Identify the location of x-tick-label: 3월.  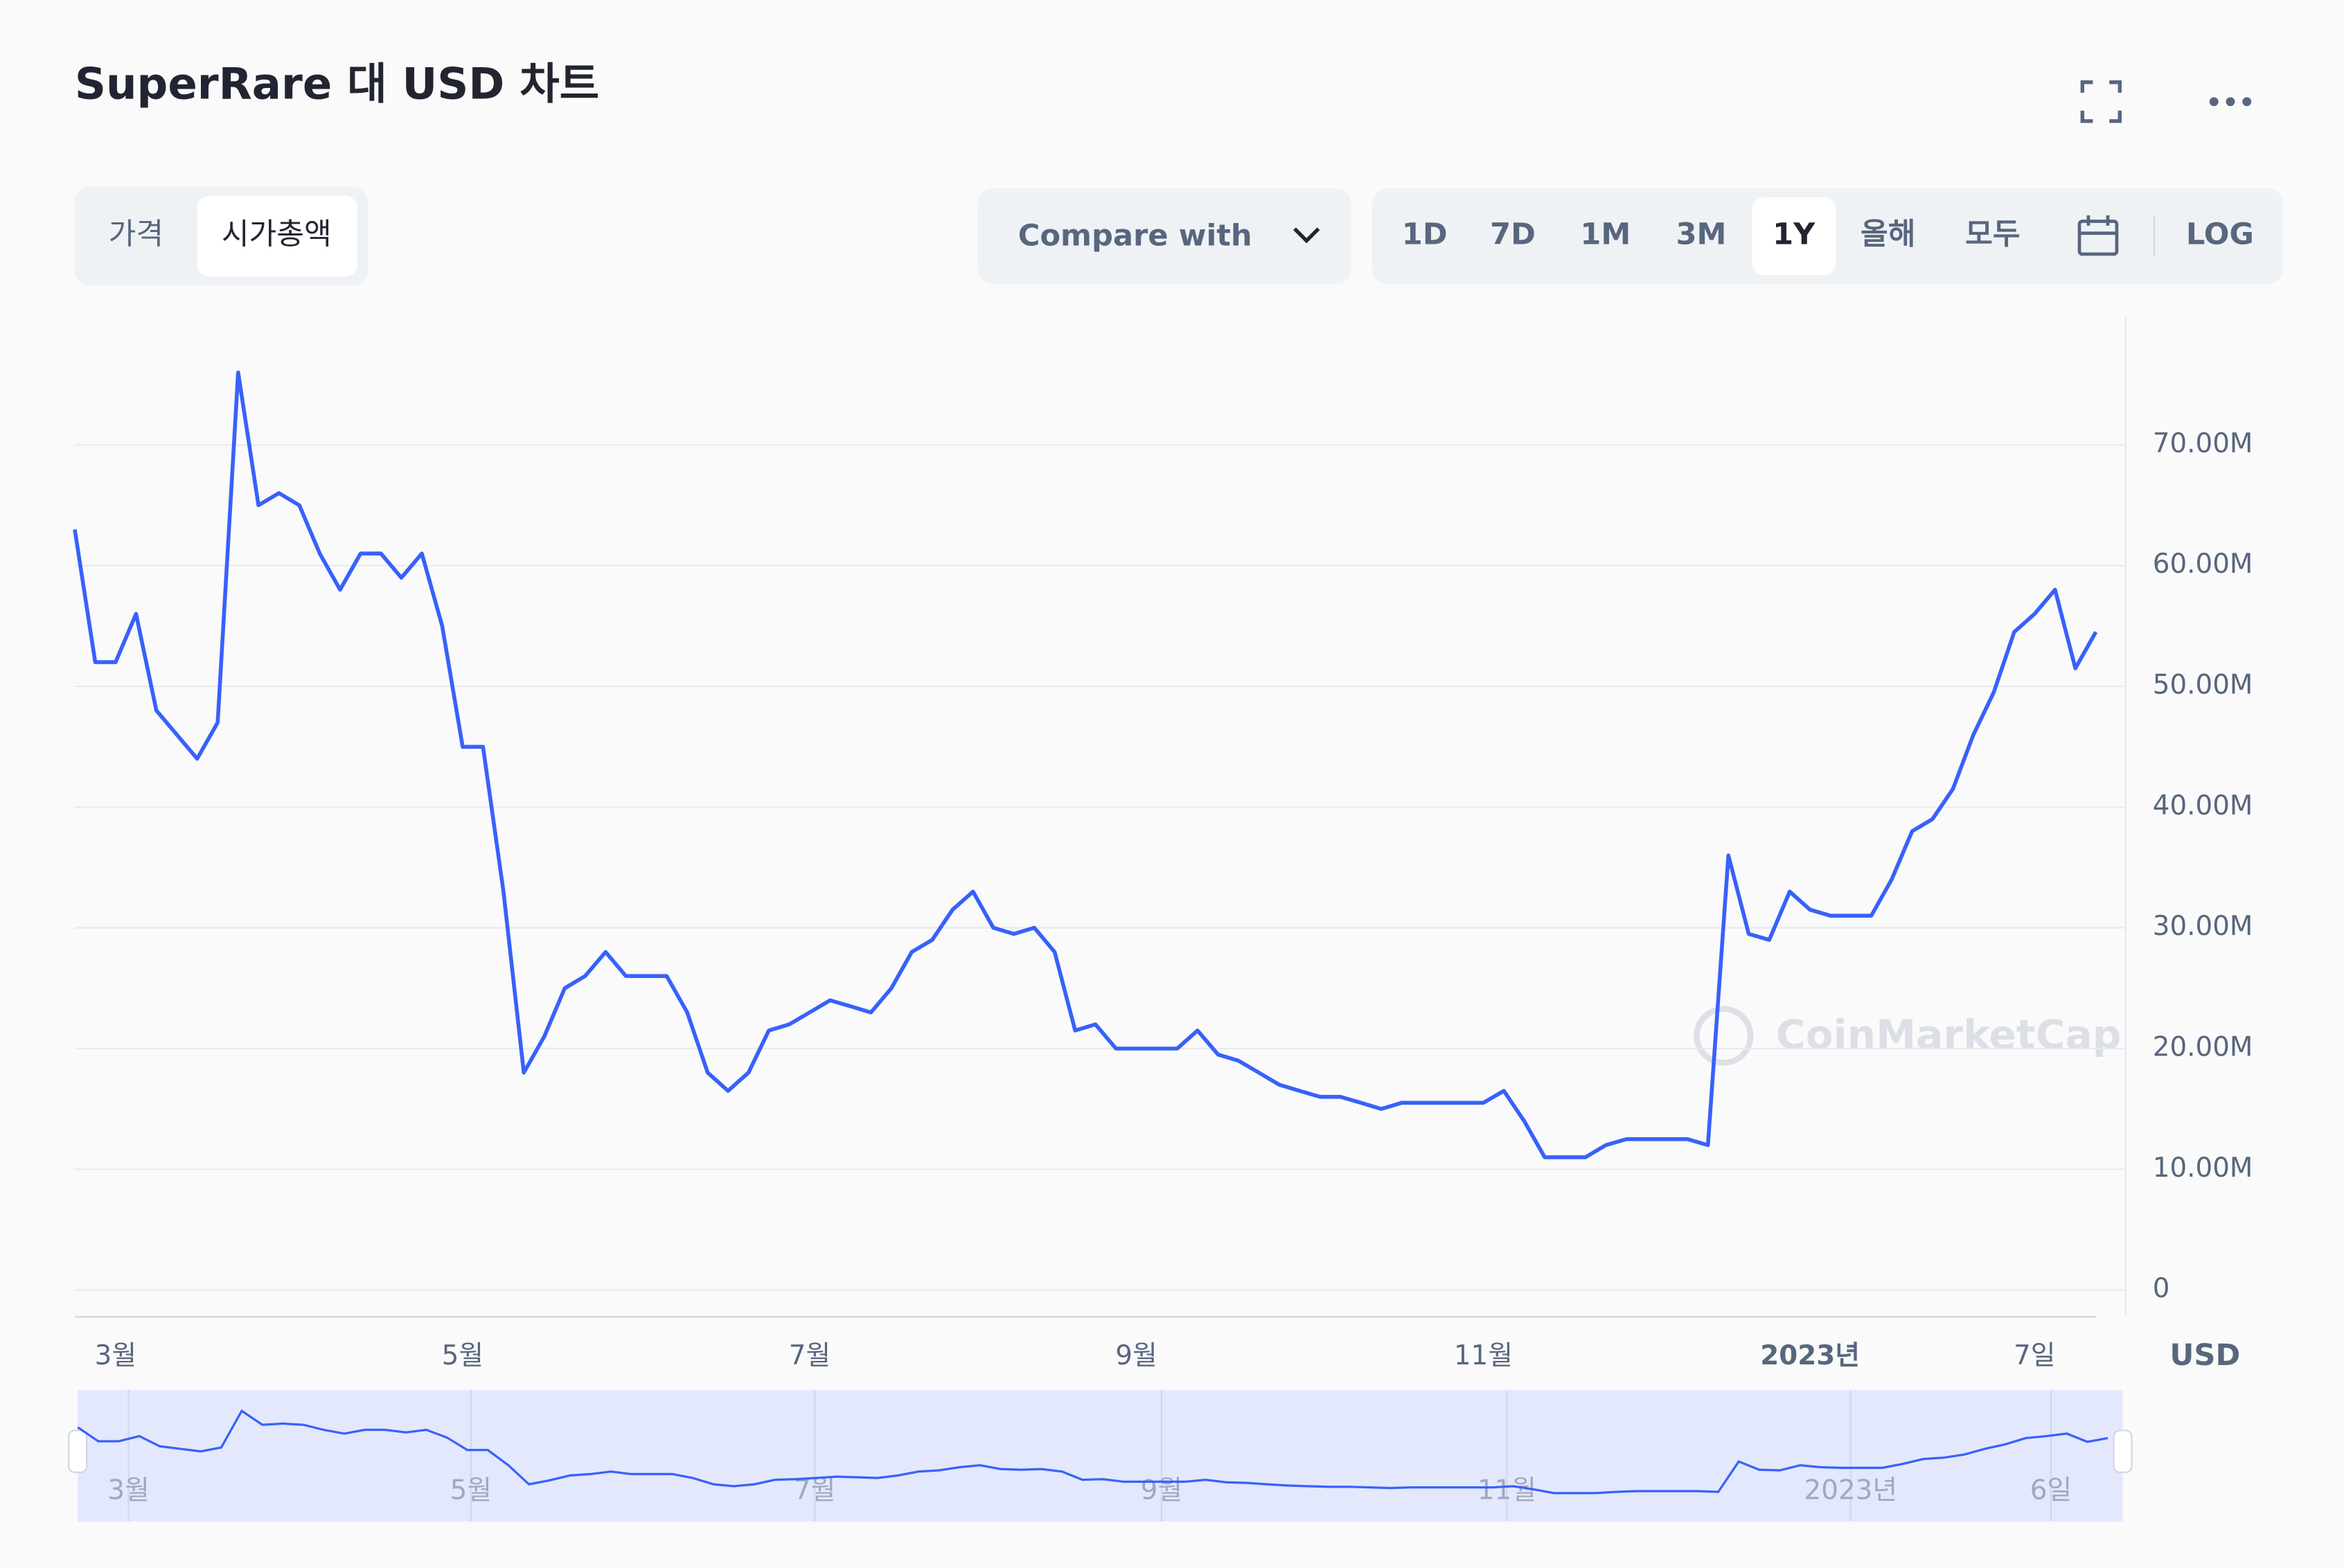
(115, 1356).